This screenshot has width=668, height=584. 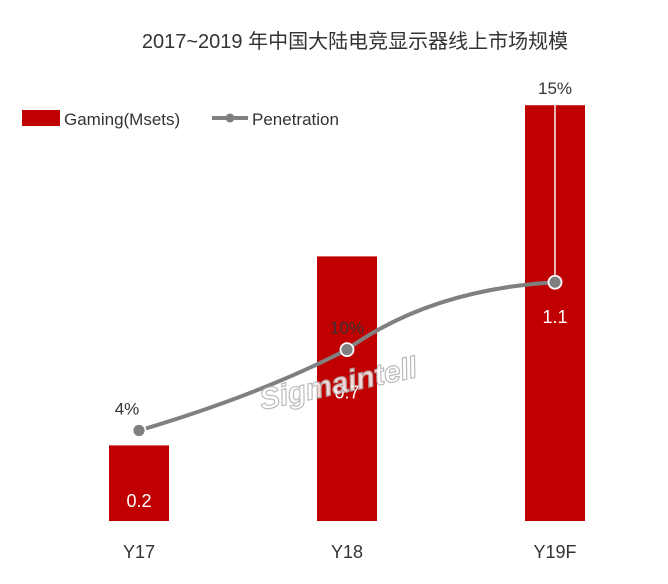 What do you see at coordinates (139, 483) in the screenshot?
I see `bar-y17` at bounding box center [139, 483].